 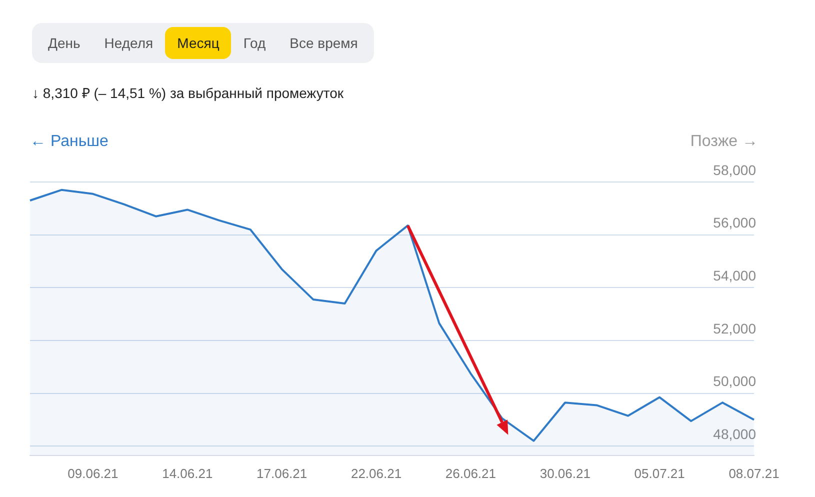 I want to click on text: День, so click(x=64, y=43).